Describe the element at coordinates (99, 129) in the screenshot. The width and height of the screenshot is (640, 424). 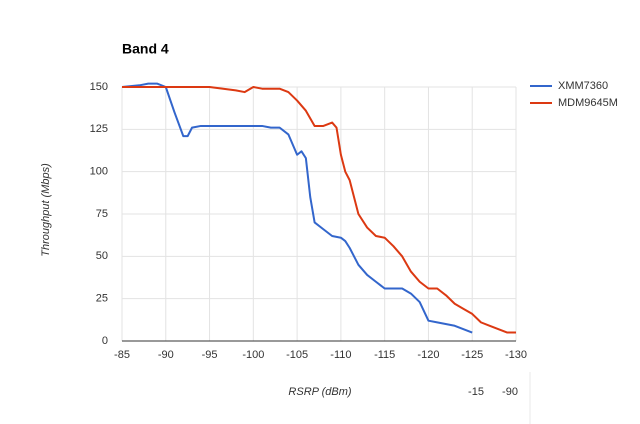
I see `y-tick-label: 125` at that location.